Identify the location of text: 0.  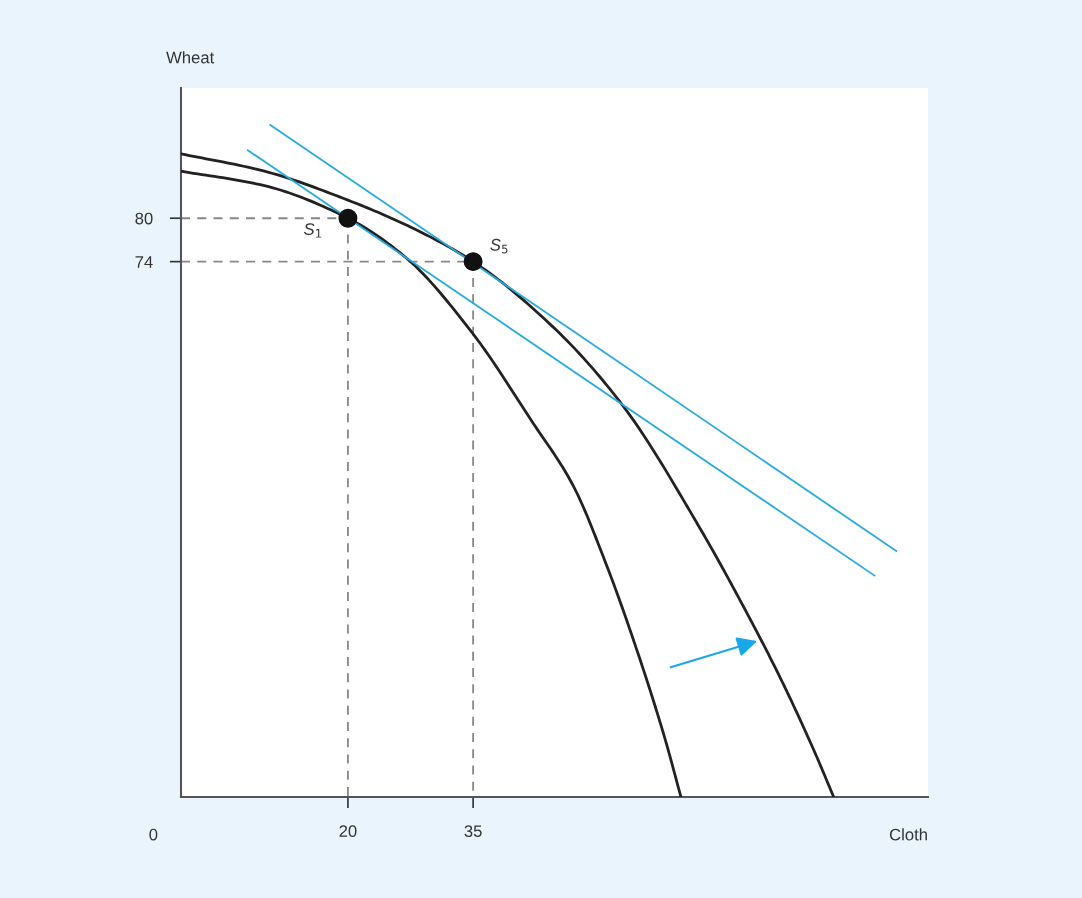
(153, 834).